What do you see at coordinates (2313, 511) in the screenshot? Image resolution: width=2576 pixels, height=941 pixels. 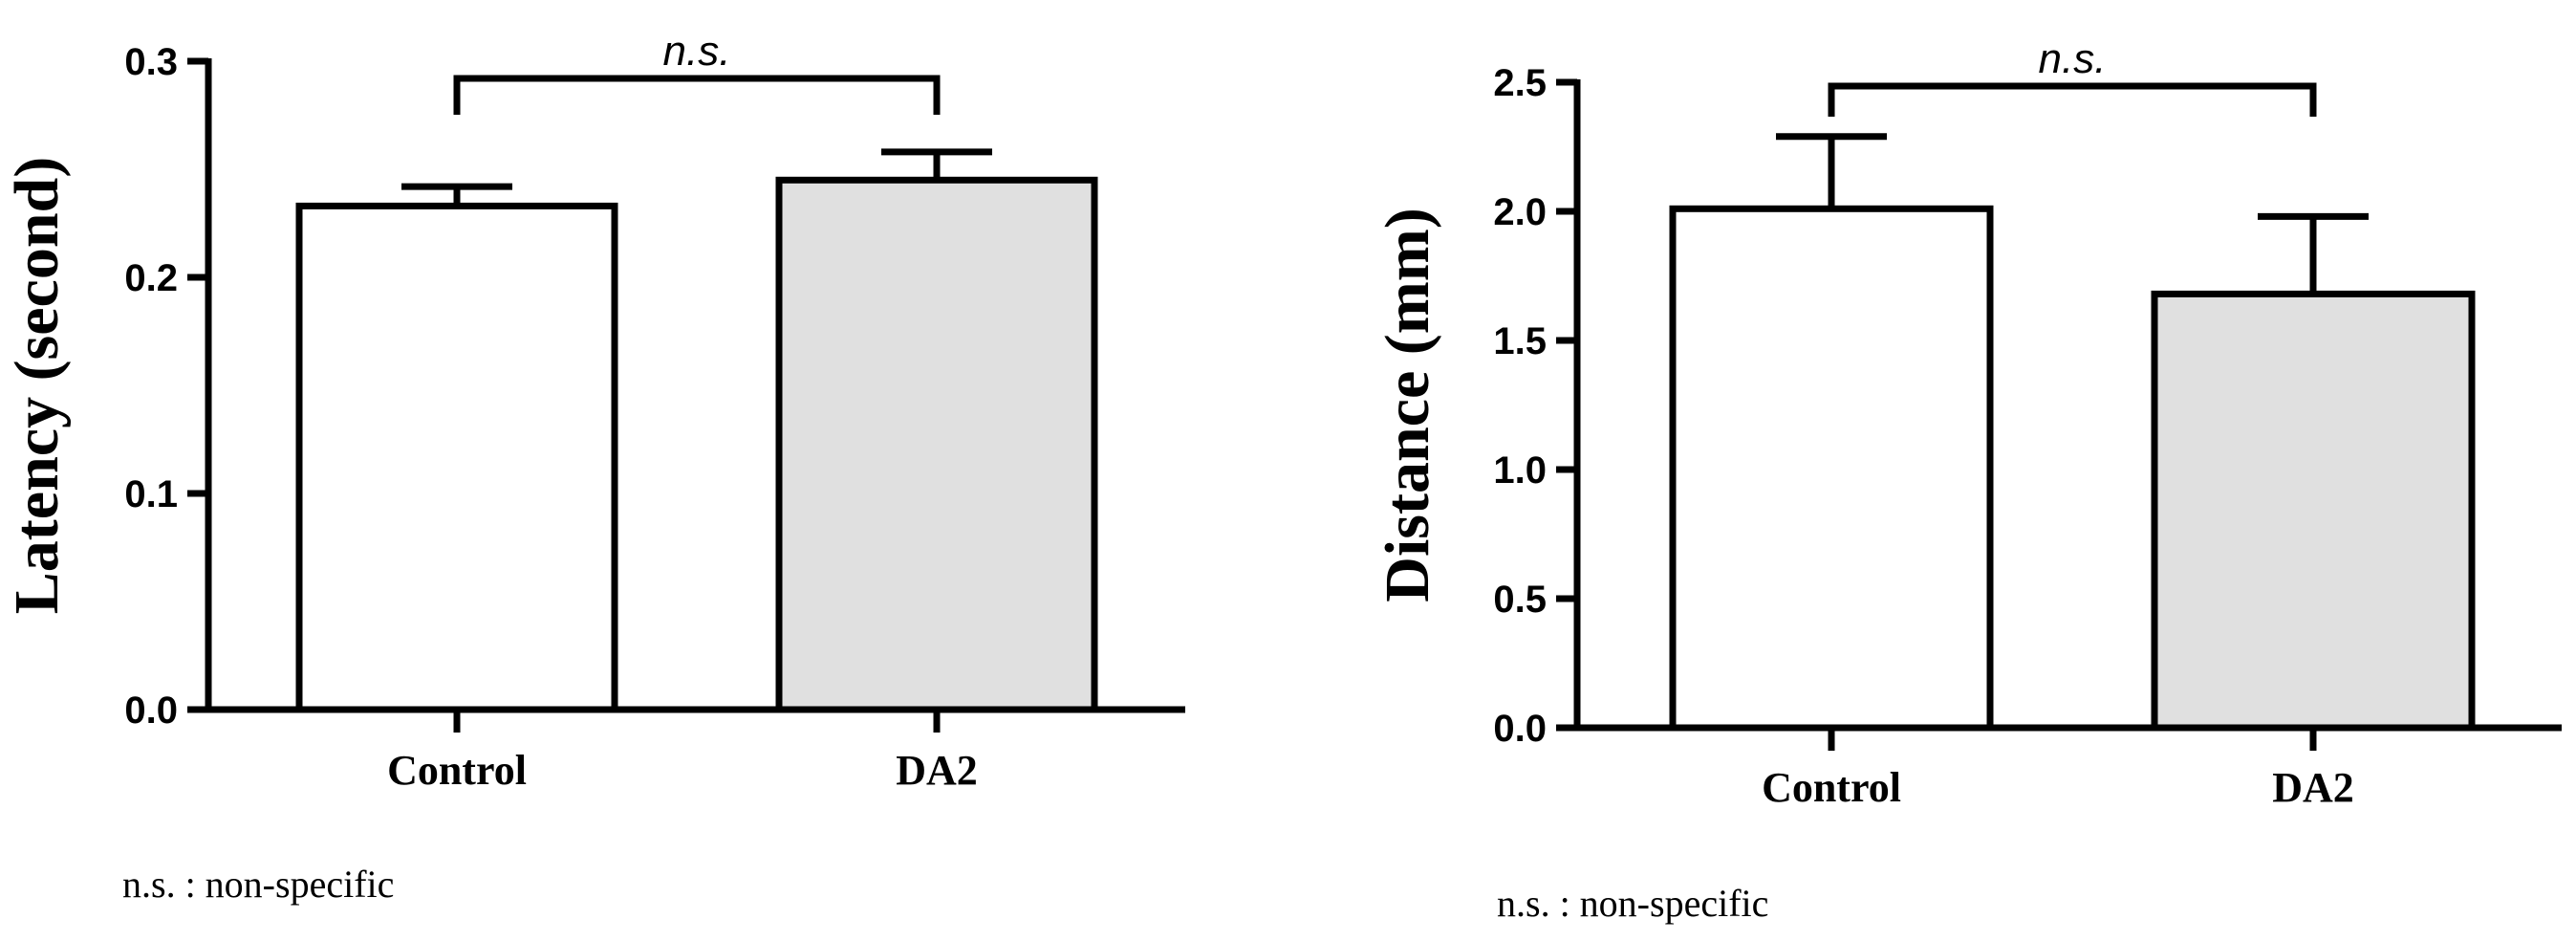 I see `chart-1-bar-da2` at bounding box center [2313, 511].